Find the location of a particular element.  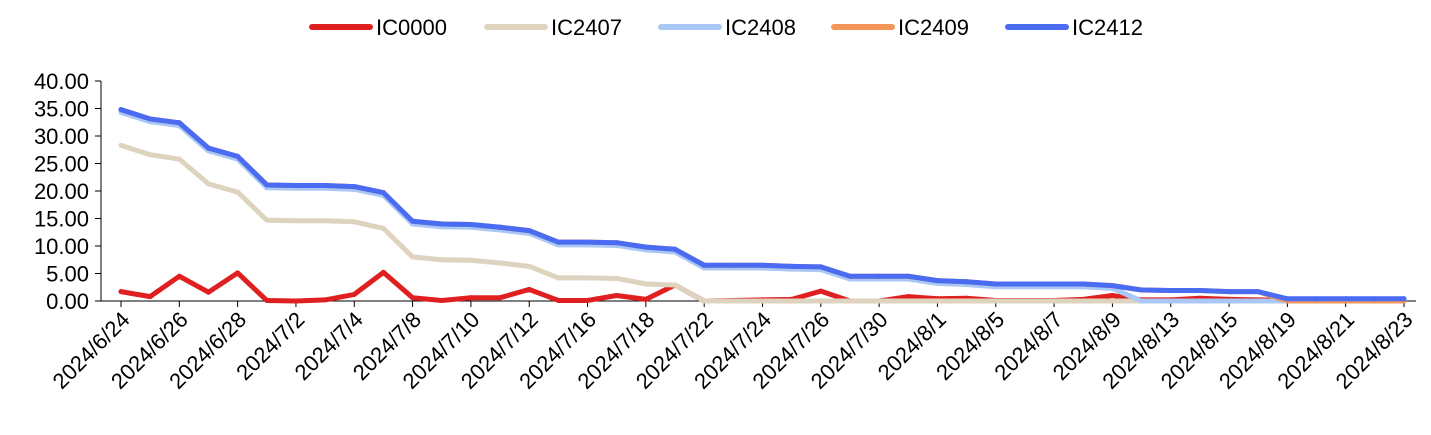

legend-label: IC2407 is located at coordinates (586, 27).